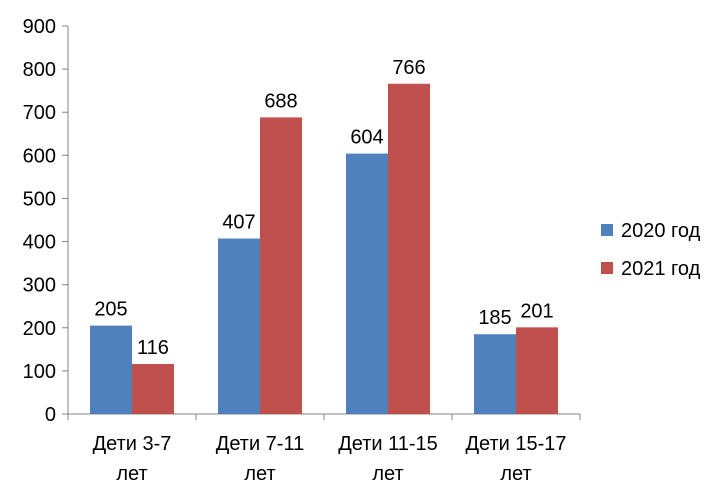 This screenshot has height=485, width=714. Describe the element at coordinates (366, 138) in the screenshot. I see `data-label: 604` at that location.